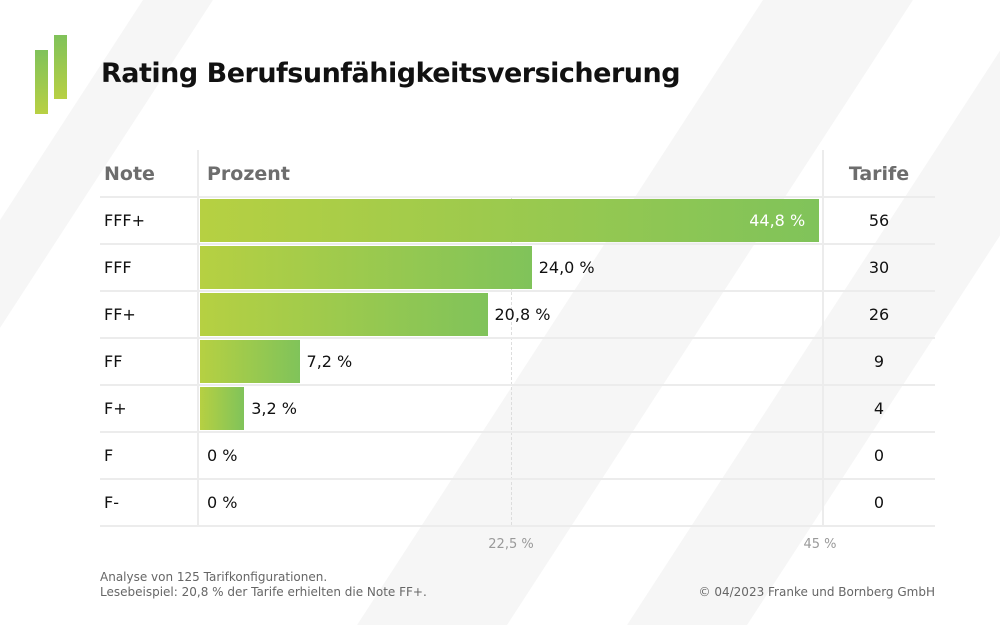 The image size is (1000, 625). I want to click on header-percent: Prozent, so click(248, 174).